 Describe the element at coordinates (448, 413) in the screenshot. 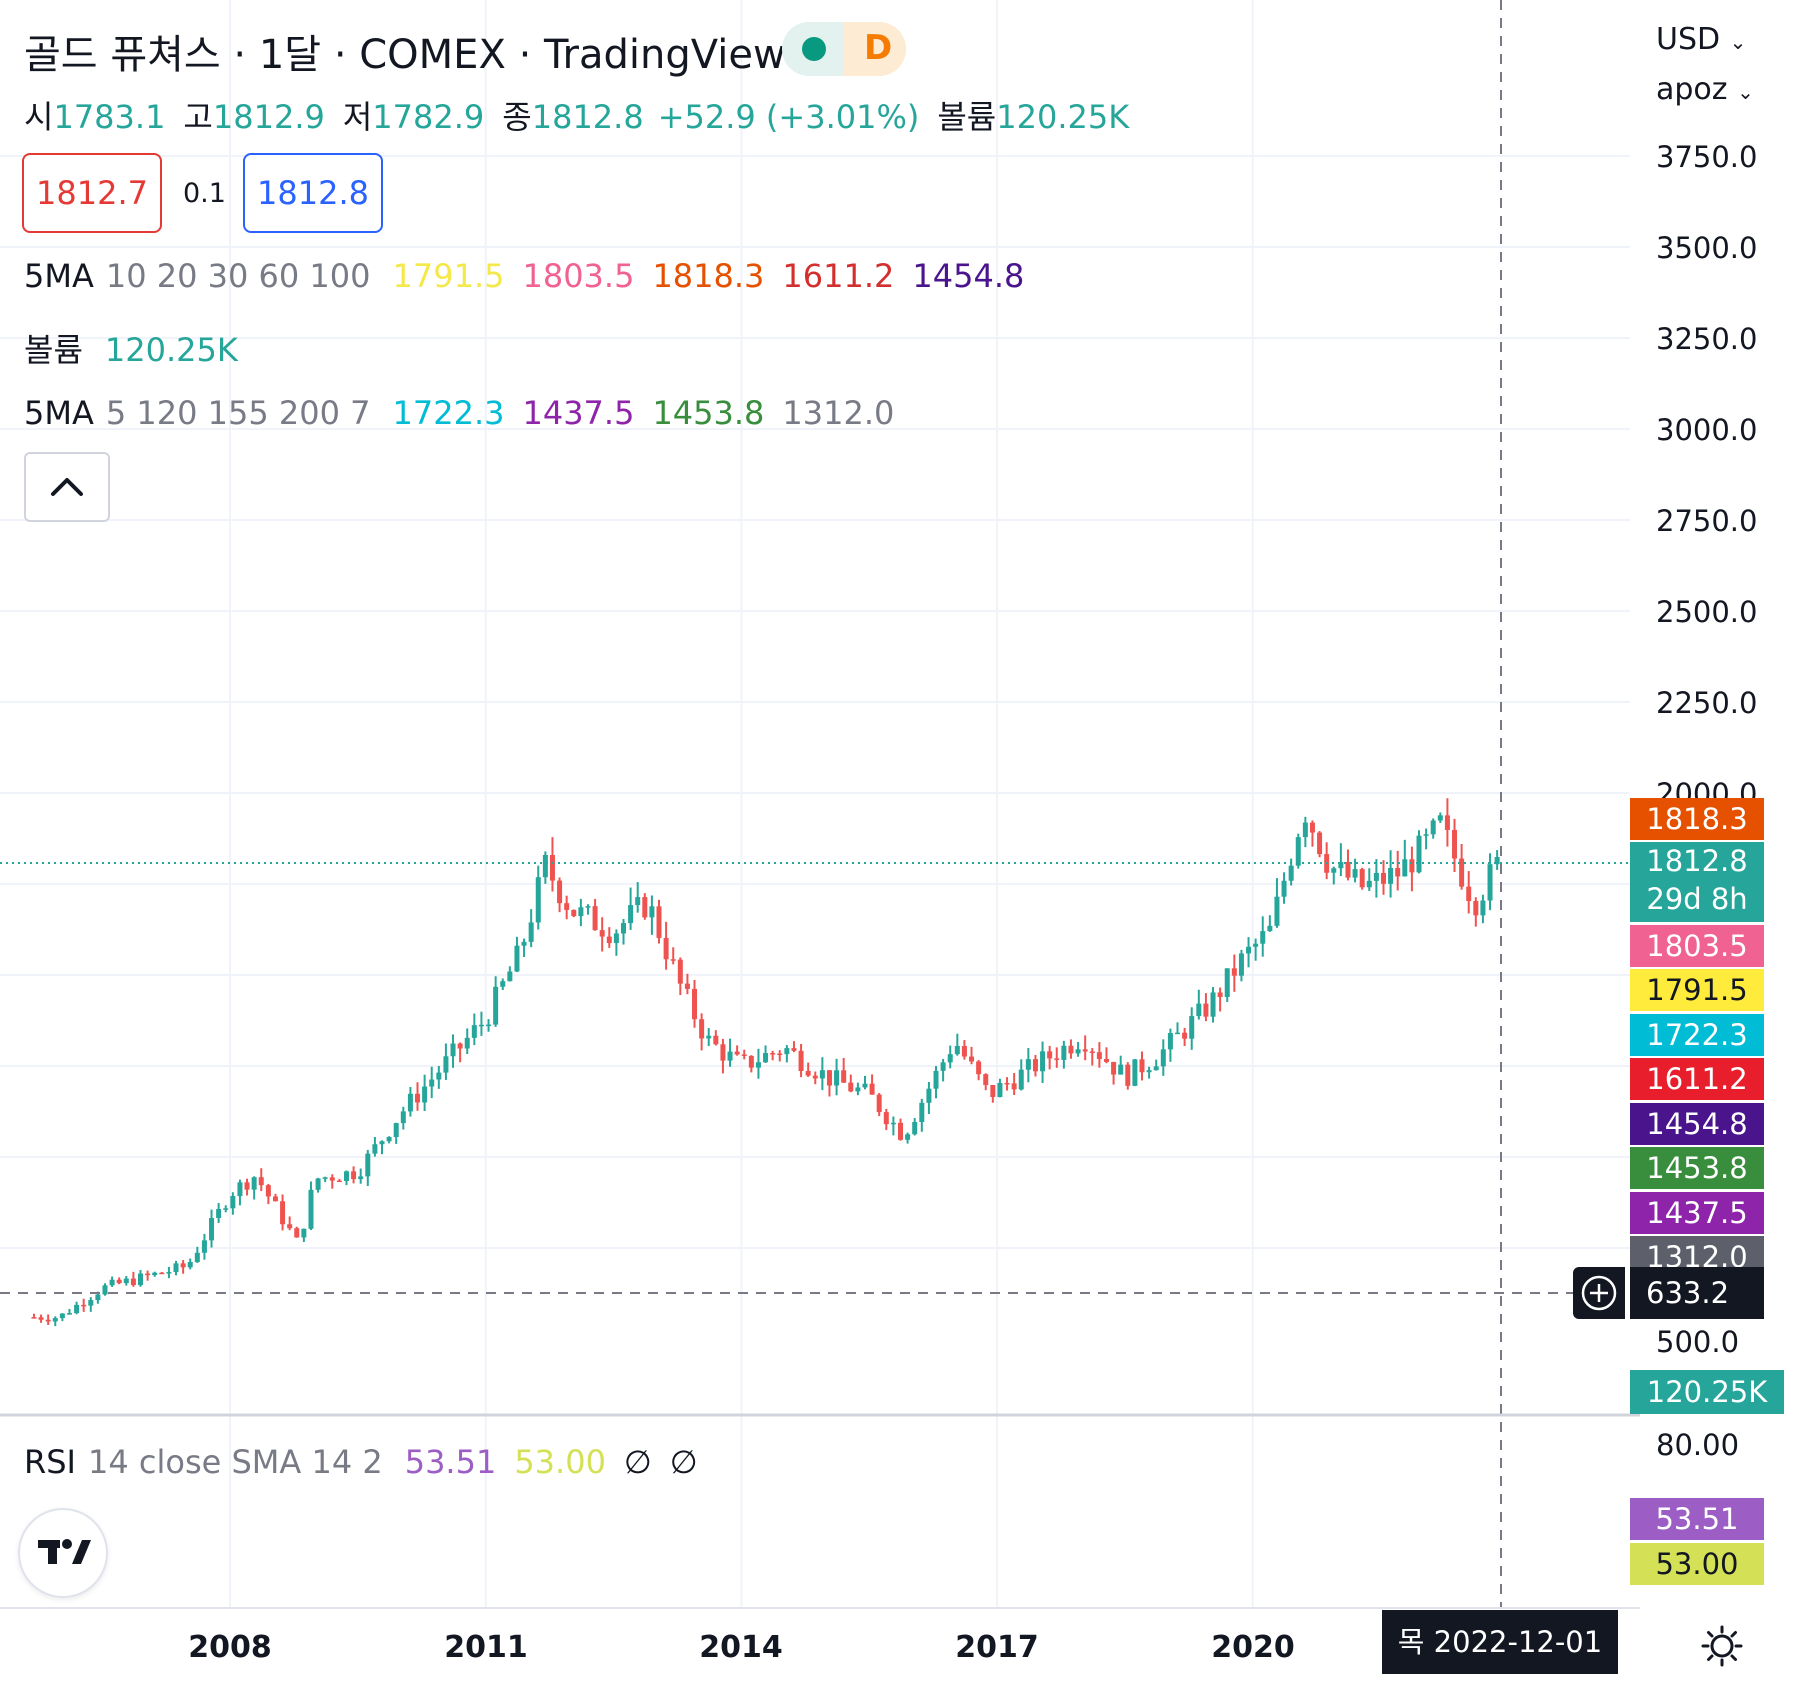

I see `ma-value: 1722.3` at that location.